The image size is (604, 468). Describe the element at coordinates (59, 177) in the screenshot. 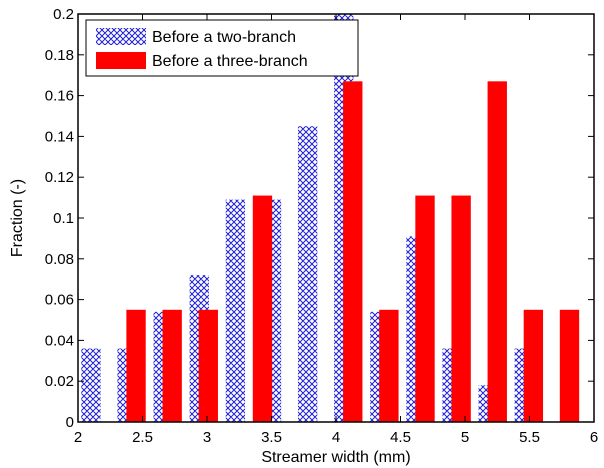

I see `y-tick-label-6: 0.12` at that location.